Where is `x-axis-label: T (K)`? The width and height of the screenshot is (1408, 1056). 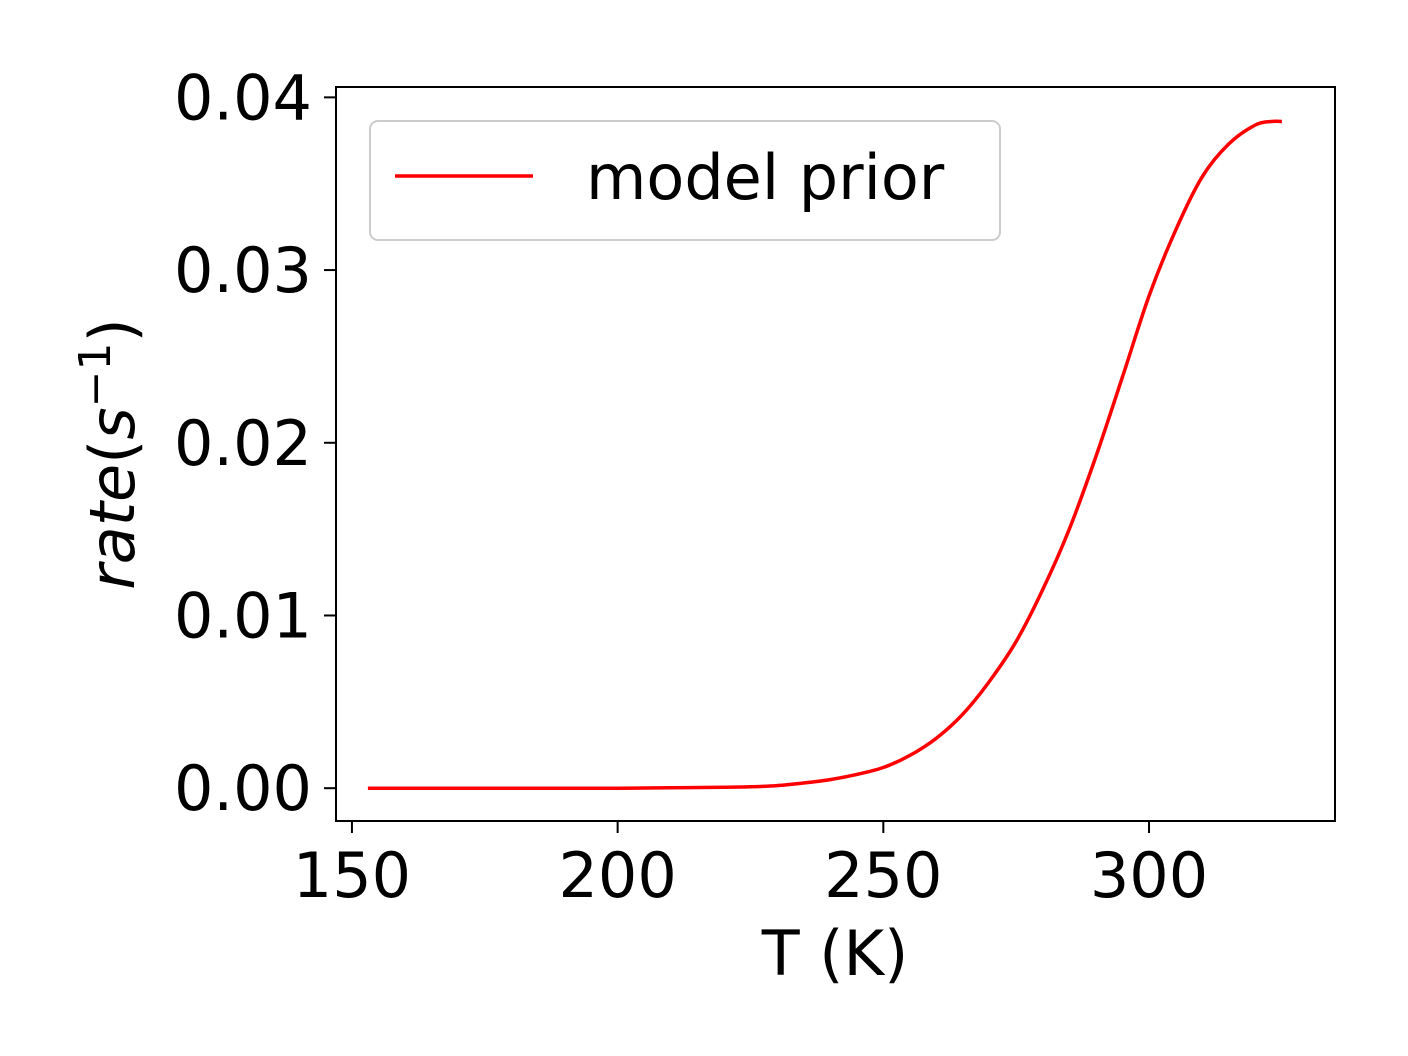
x-axis-label: T (K) is located at coordinates (835, 953).